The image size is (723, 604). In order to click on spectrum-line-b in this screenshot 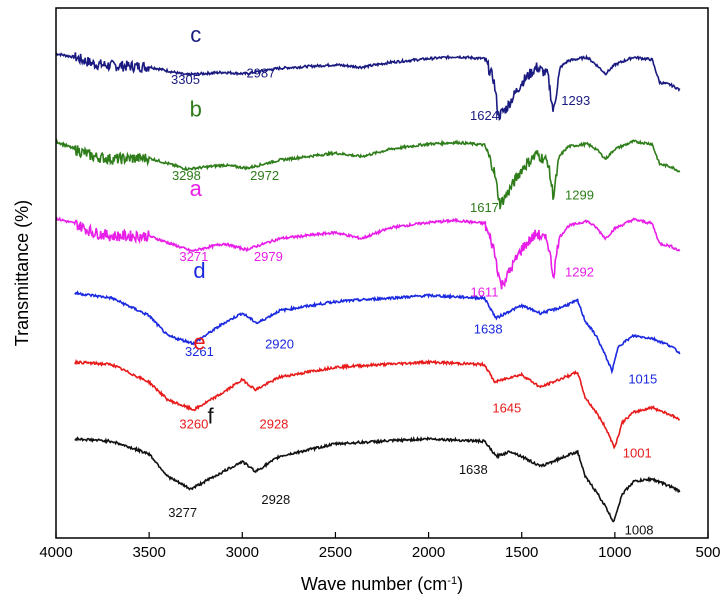, I will do `click(368, 174)`.